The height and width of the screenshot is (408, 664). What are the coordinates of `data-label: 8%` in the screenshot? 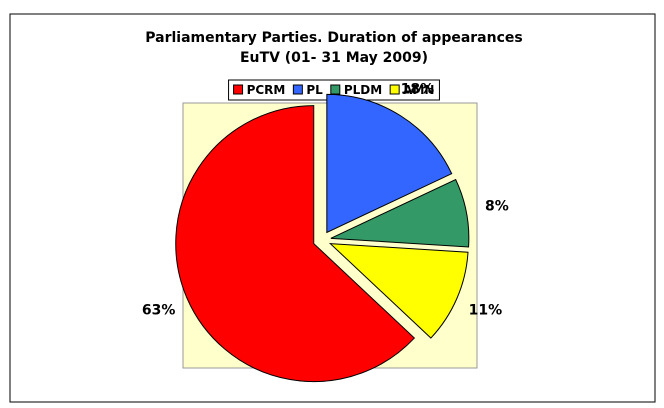 It's located at (497, 207).